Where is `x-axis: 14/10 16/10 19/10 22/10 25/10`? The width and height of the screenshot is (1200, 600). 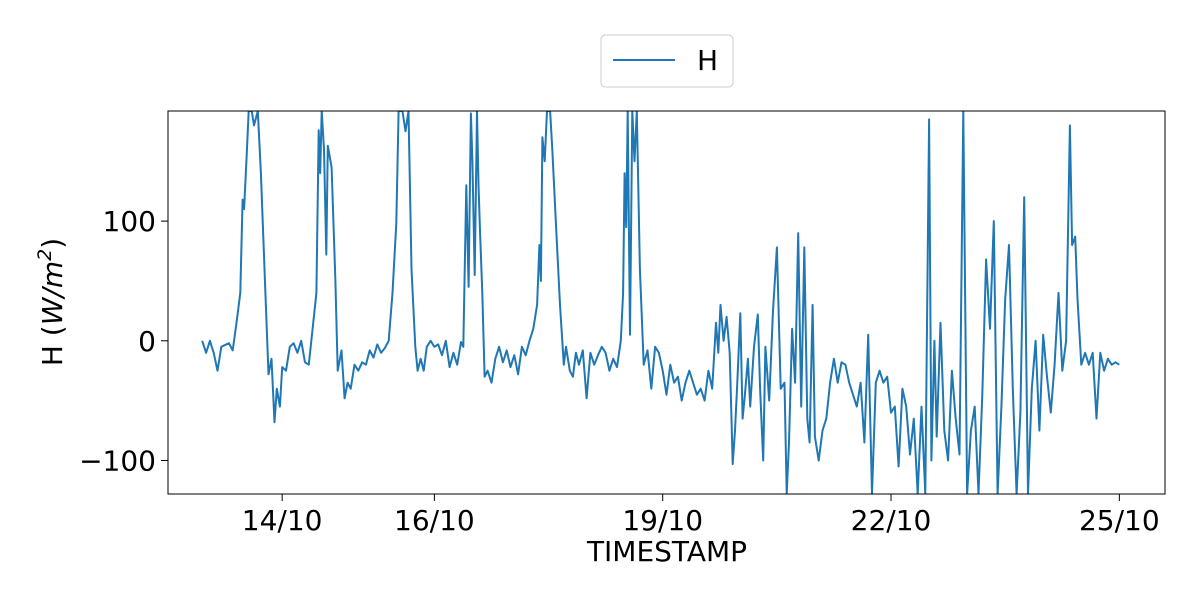
x-axis: 14/10 16/10 19/10 22/10 25/10 is located at coordinates (701, 515).